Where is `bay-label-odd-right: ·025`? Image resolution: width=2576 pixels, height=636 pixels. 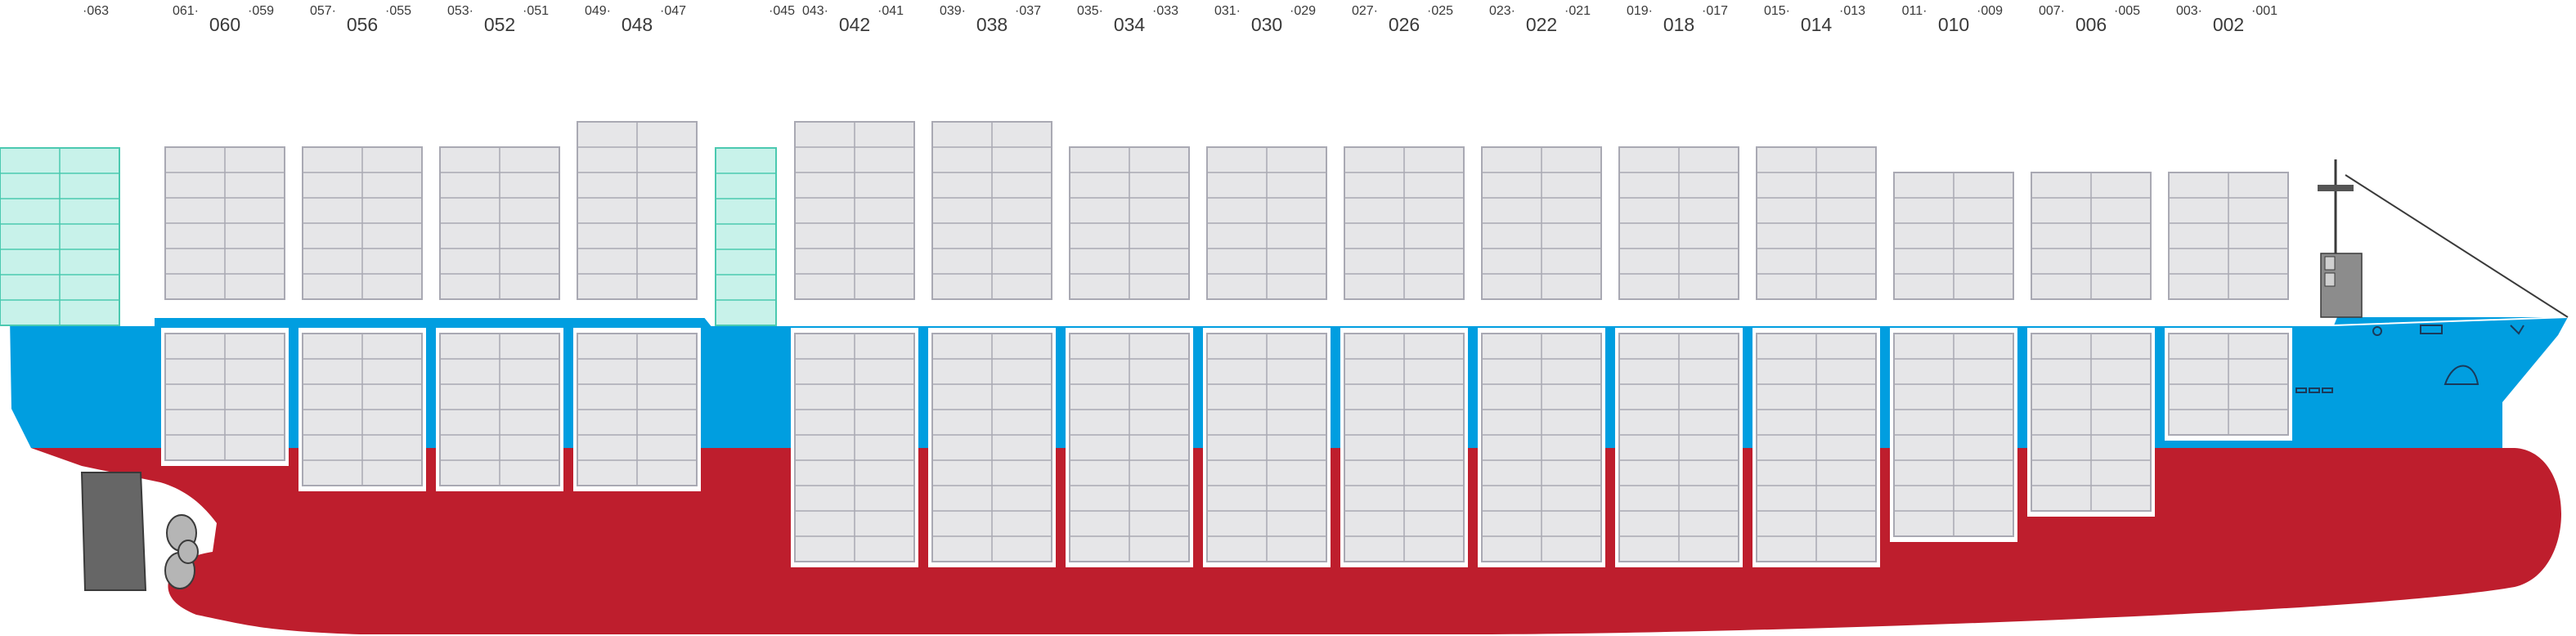 bay-label-odd-right: ·025 is located at coordinates (1440, 11).